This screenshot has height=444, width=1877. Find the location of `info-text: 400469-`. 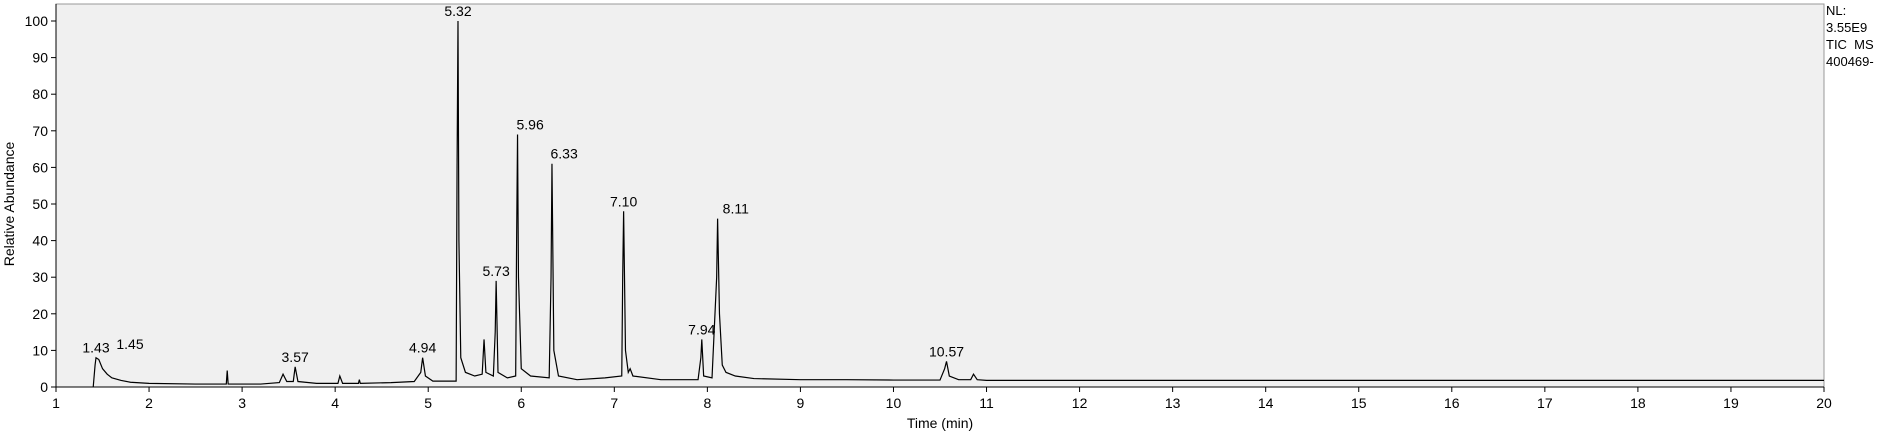

info-text: 400469- is located at coordinates (1850, 61).